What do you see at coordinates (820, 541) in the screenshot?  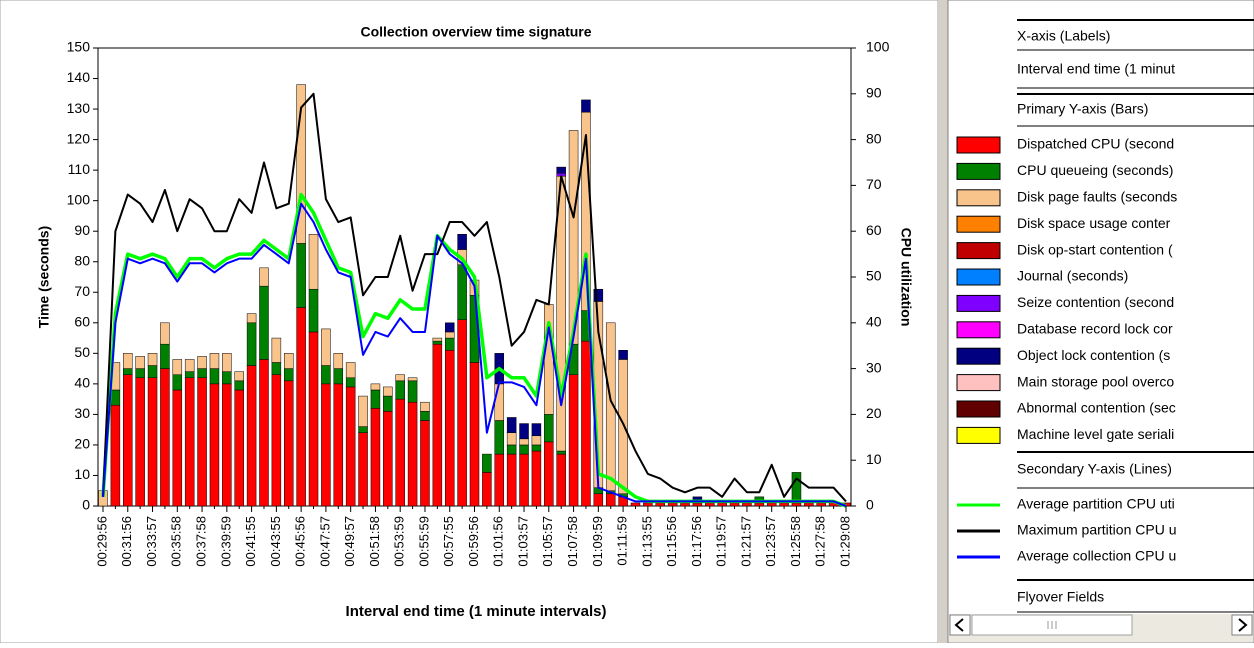 I see `x-tick-label: 01:27:58` at bounding box center [820, 541].